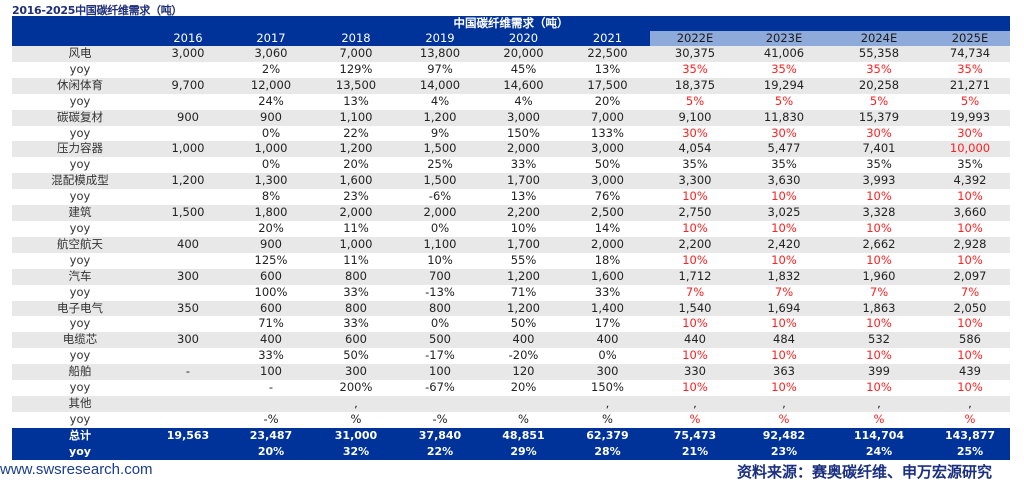  Describe the element at coordinates (784, 181) in the screenshot. I see `cell-2023e: 3,630` at that location.